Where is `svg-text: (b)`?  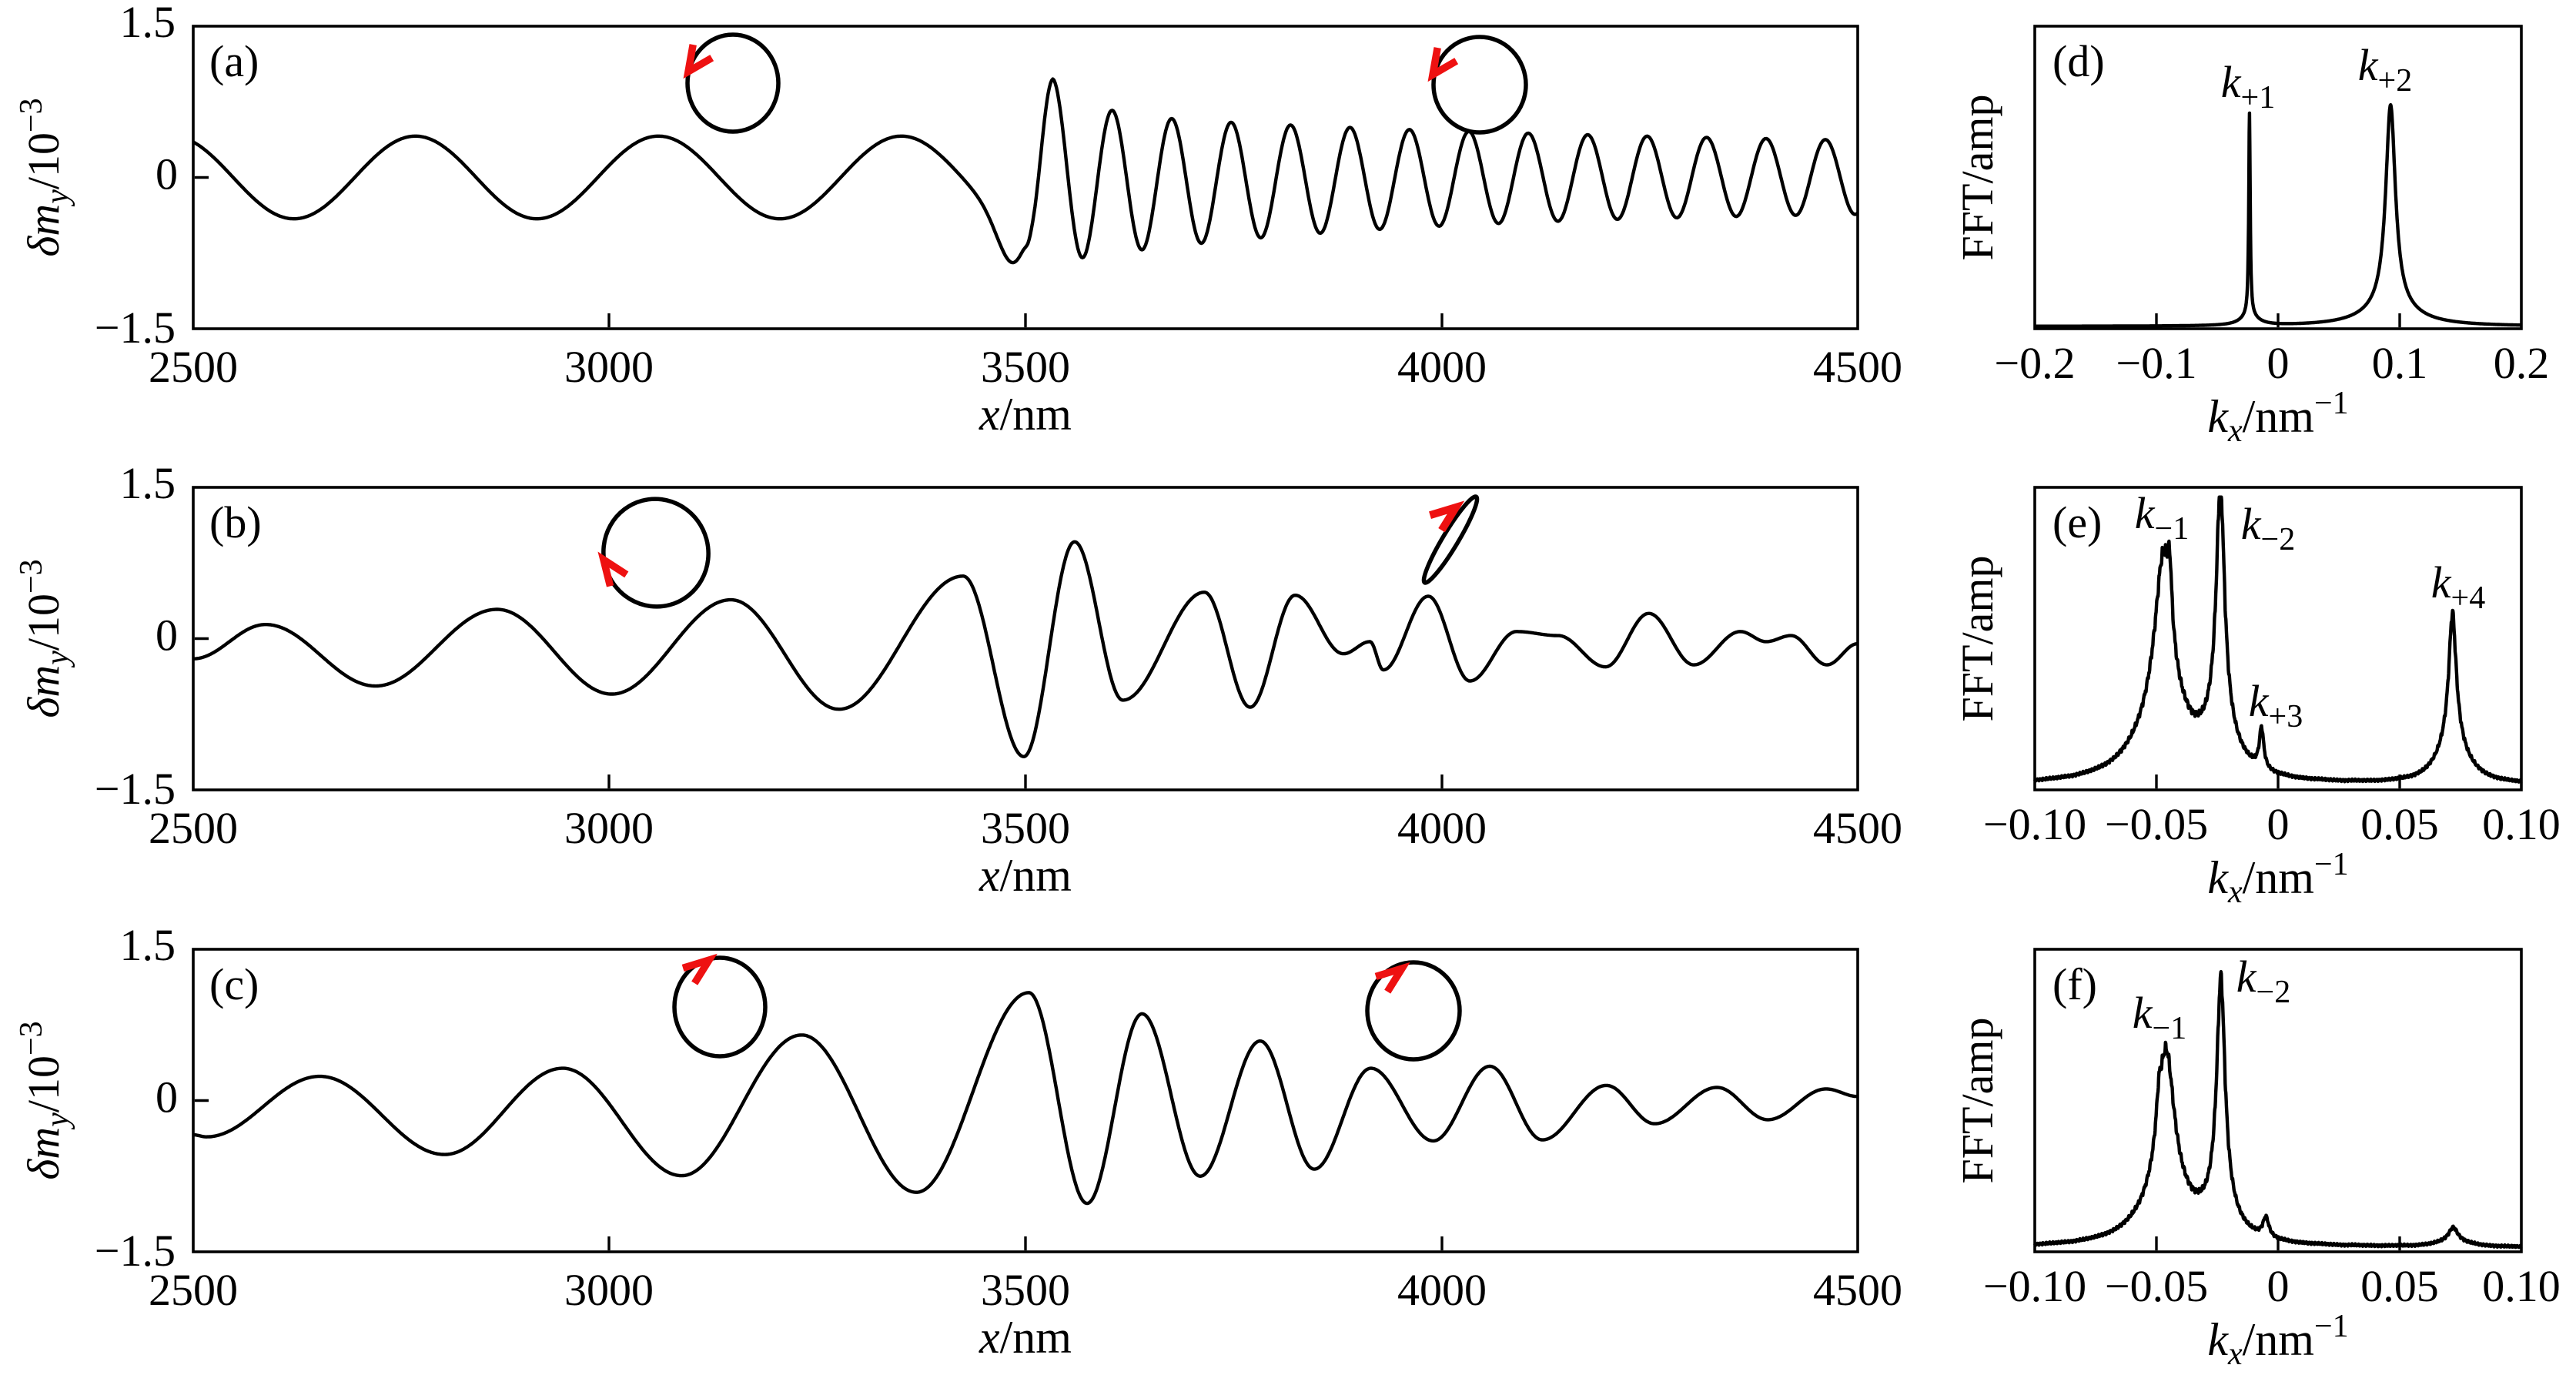
svg-text: (b) is located at coordinates (235, 522).